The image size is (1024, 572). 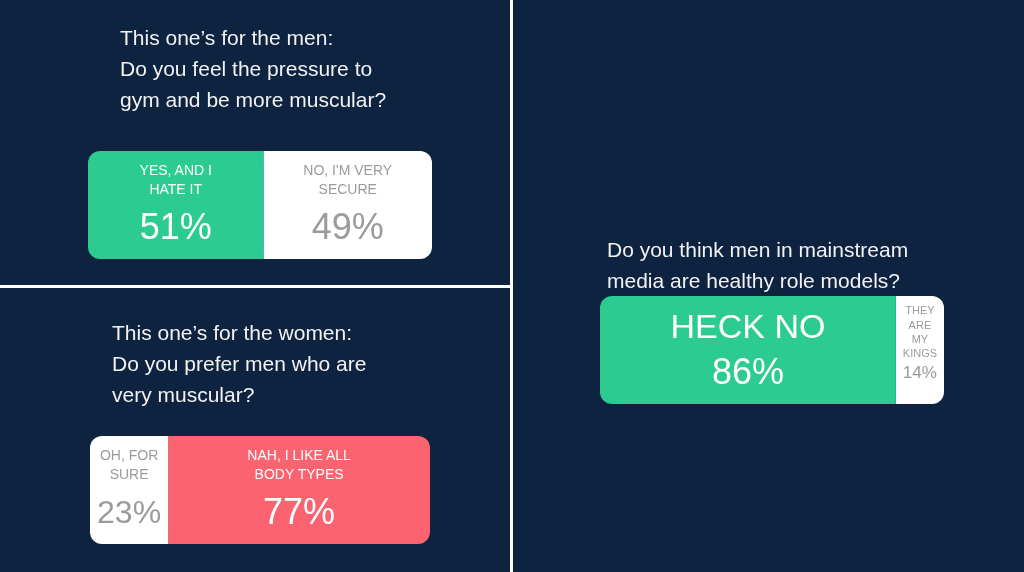 I want to click on data-label: 77%, so click(x=299, y=511).